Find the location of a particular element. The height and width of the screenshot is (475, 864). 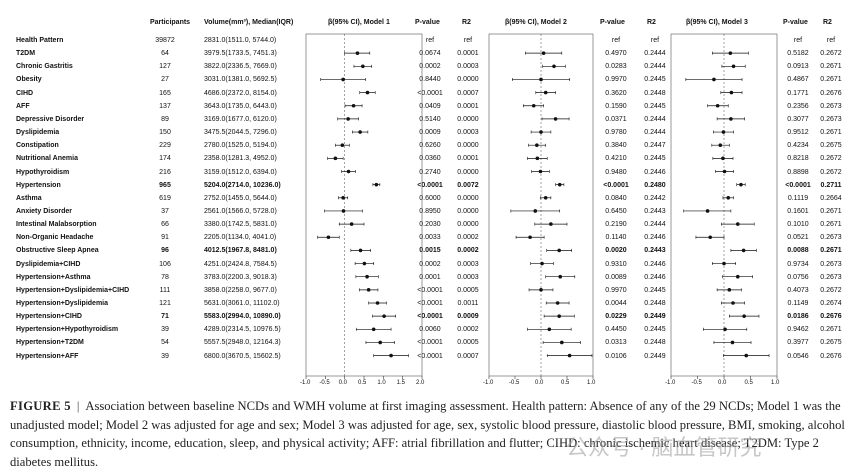

row-participants: 229 is located at coordinates (165, 146).